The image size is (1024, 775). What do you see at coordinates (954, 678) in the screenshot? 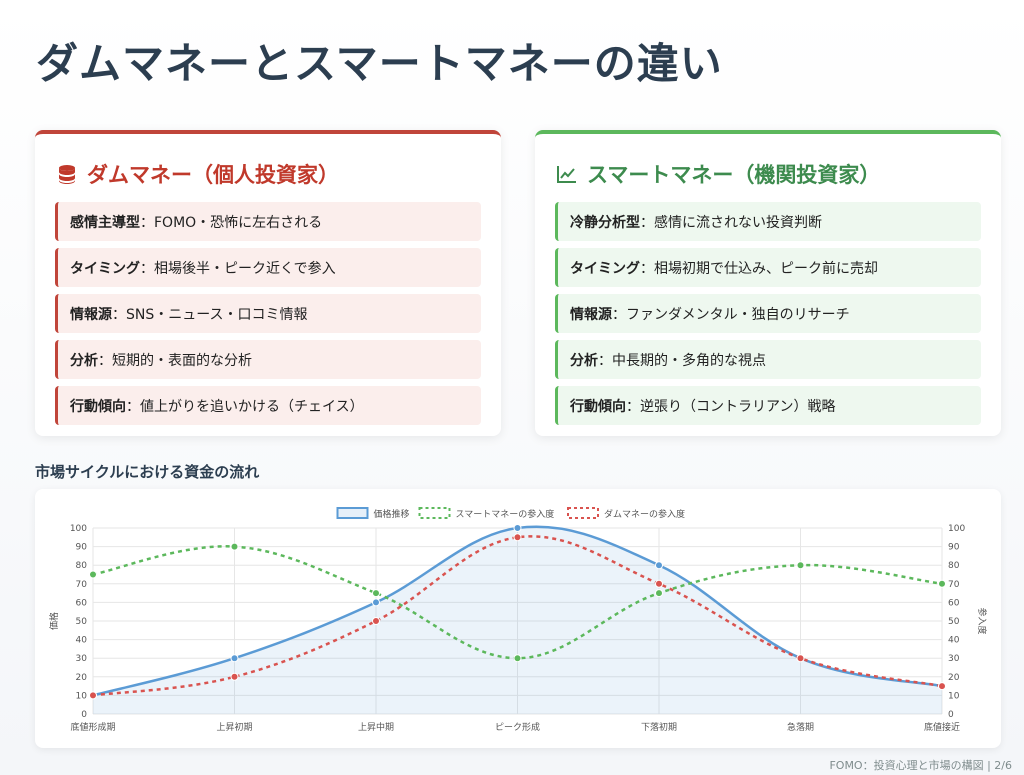
I see `y-right-tick-label: 20` at bounding box center [954, 678].